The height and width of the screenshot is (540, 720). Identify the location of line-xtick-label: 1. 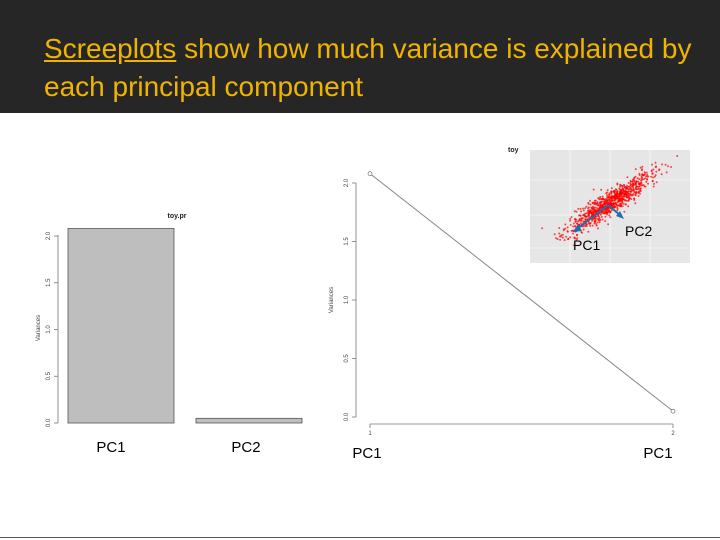
(370, 434).